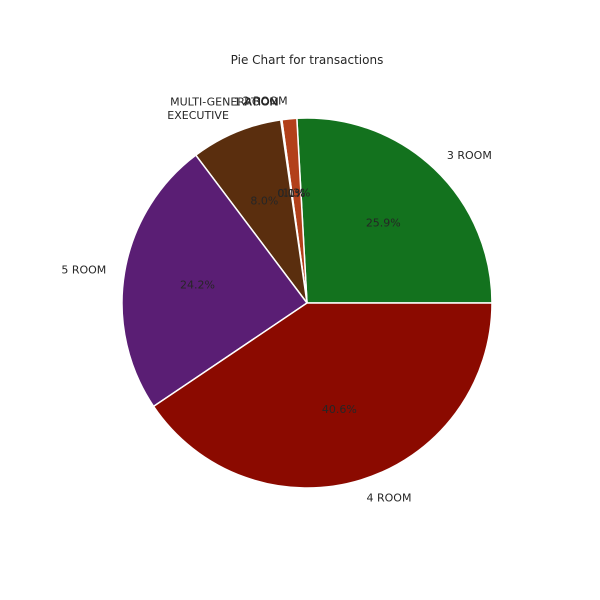 The height and width of the screenshot is (600, 600). I want to click on pie-percent-label-executive: 8.0%, so click(264, 201).